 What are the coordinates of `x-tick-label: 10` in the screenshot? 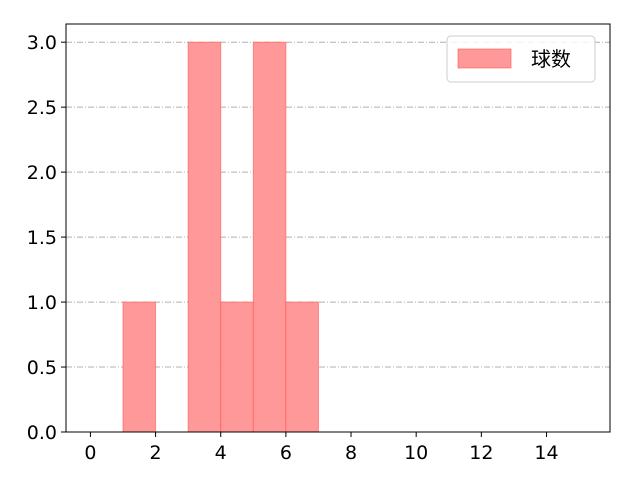 It's located at (416, 453).